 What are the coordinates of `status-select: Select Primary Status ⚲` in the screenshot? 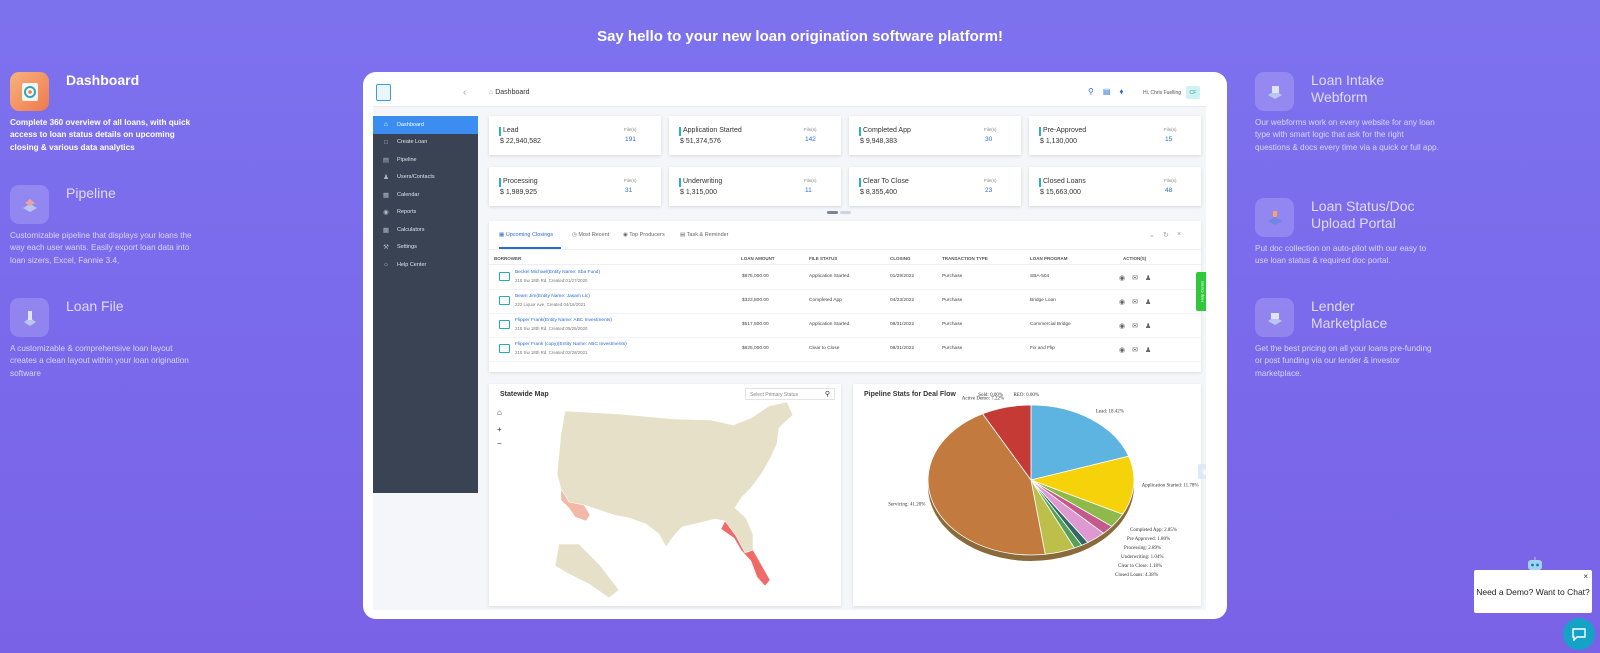 It's located at (790, 394).